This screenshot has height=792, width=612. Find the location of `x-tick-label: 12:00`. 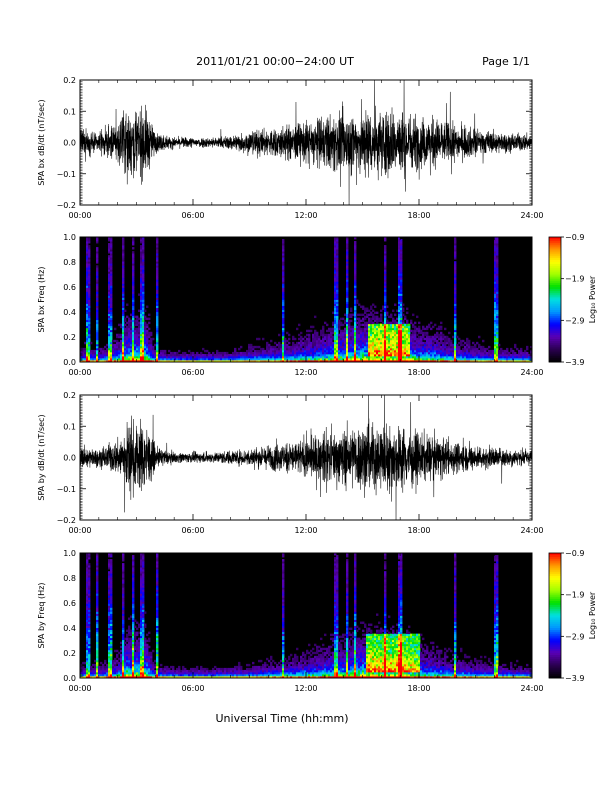

x-tick-label: 12:00 is located at coordinates (305, 530).